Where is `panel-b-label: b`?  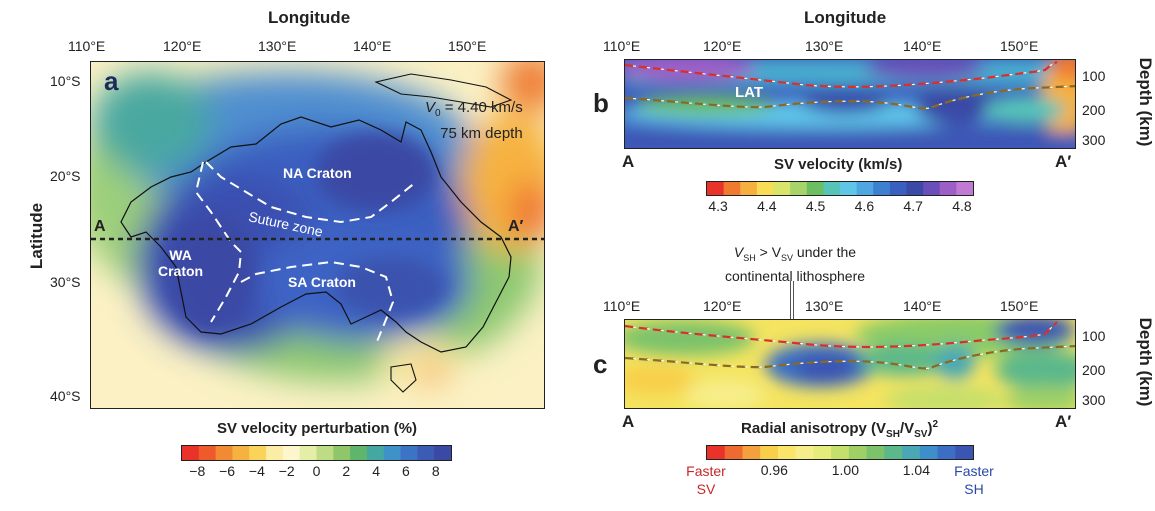 panel-b-label: b is located at coordinates (601, 103).